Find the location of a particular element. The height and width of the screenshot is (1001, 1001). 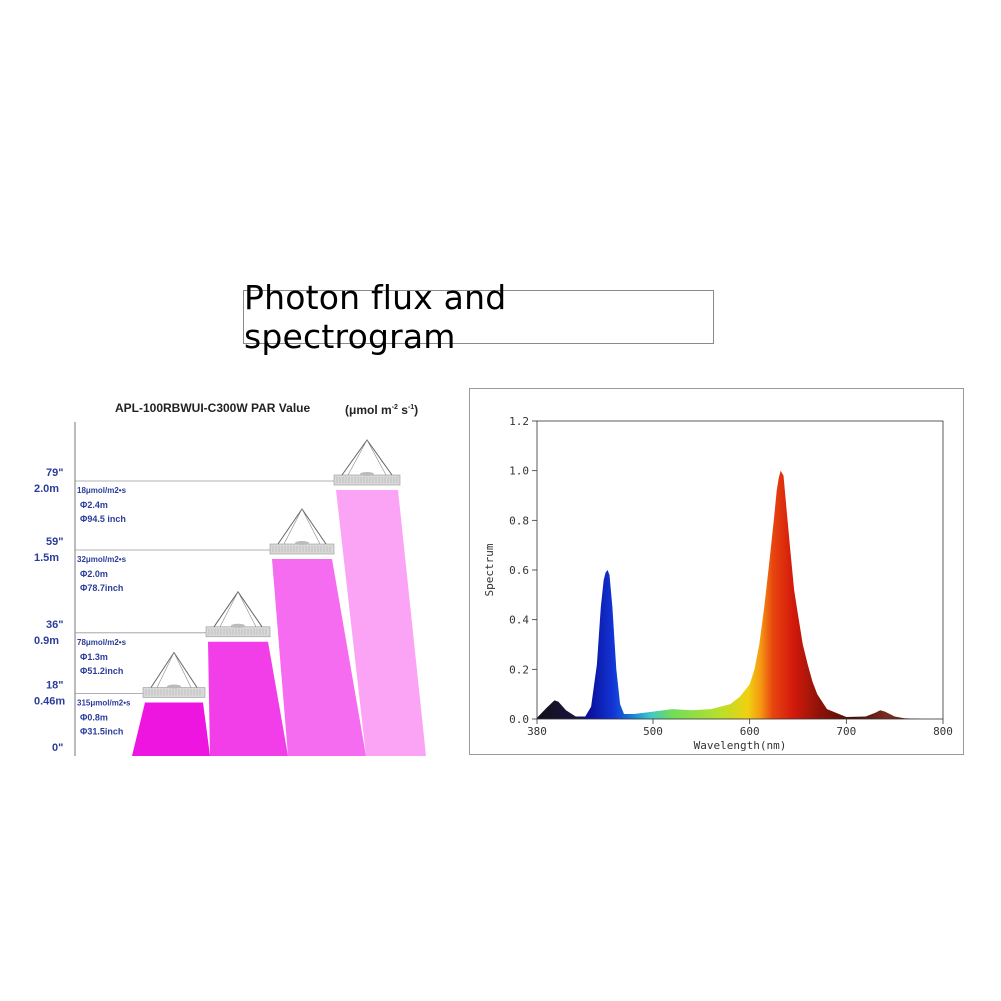

spectrum-xtick-label: 700 is located at coordinates (846, 731).